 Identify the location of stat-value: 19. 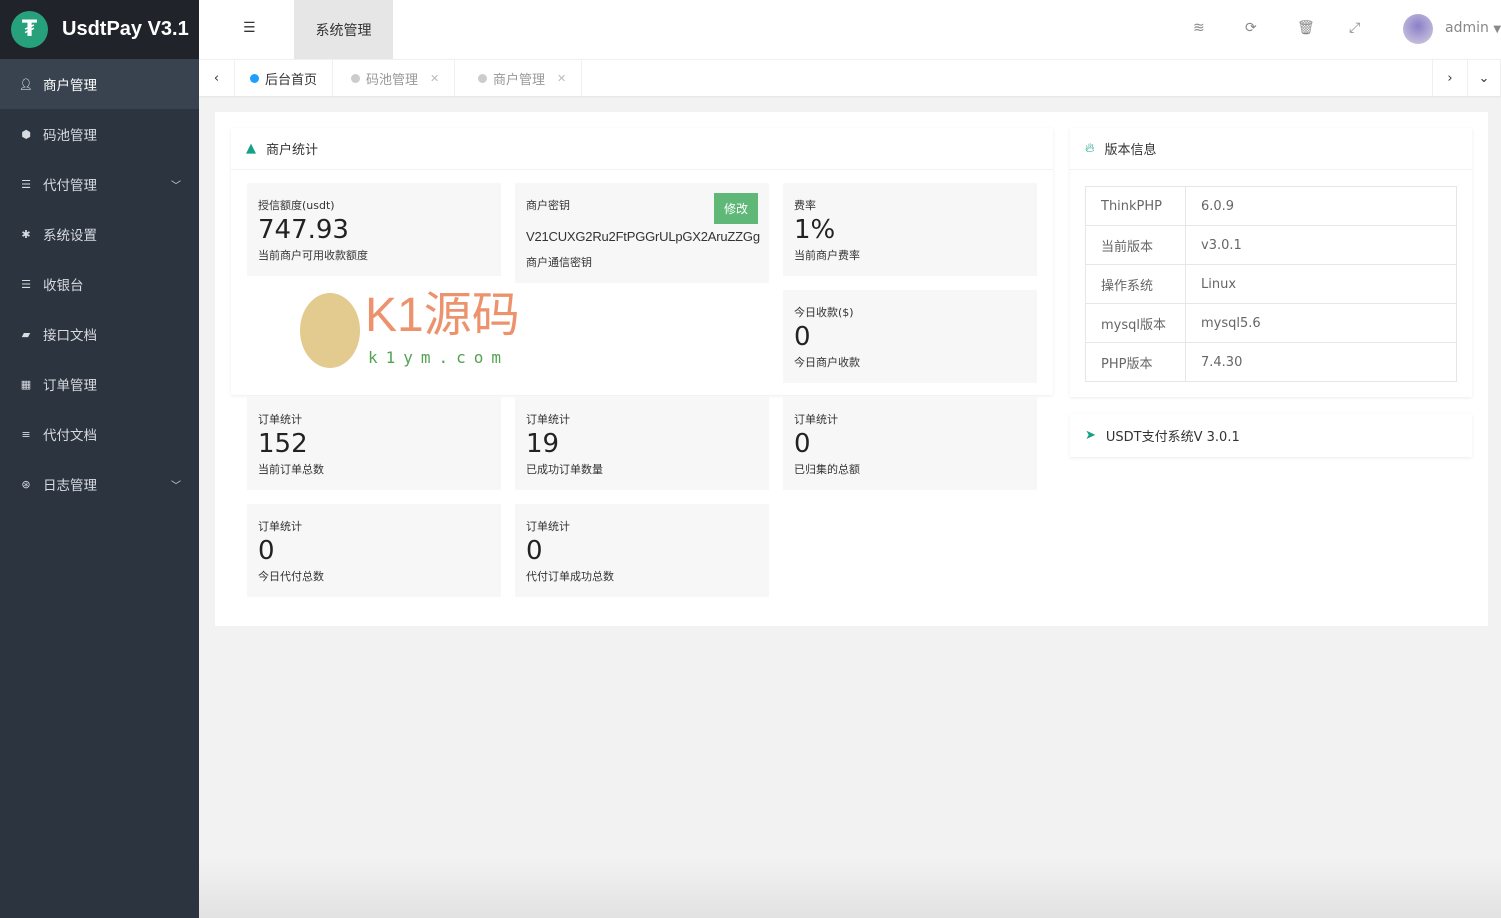
(543, 444).